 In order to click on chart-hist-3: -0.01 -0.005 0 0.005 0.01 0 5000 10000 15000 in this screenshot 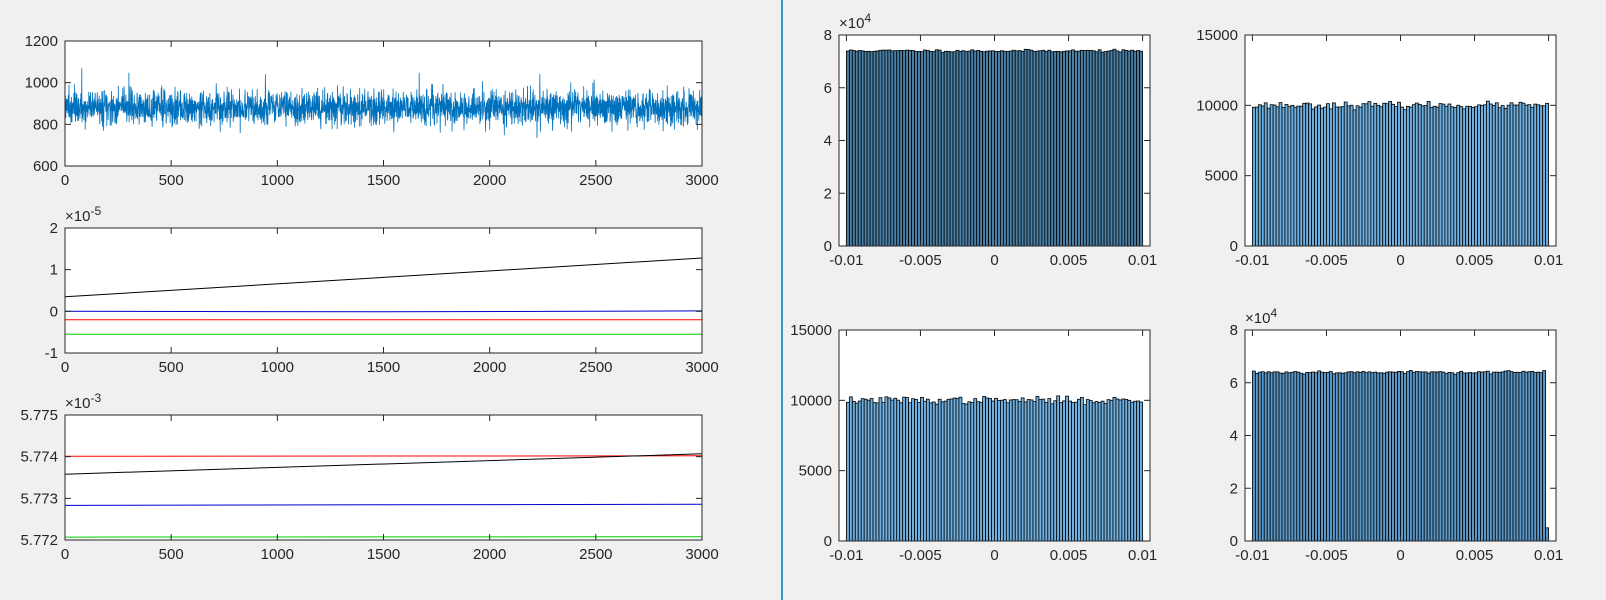, I will do `click(973, 443)`.